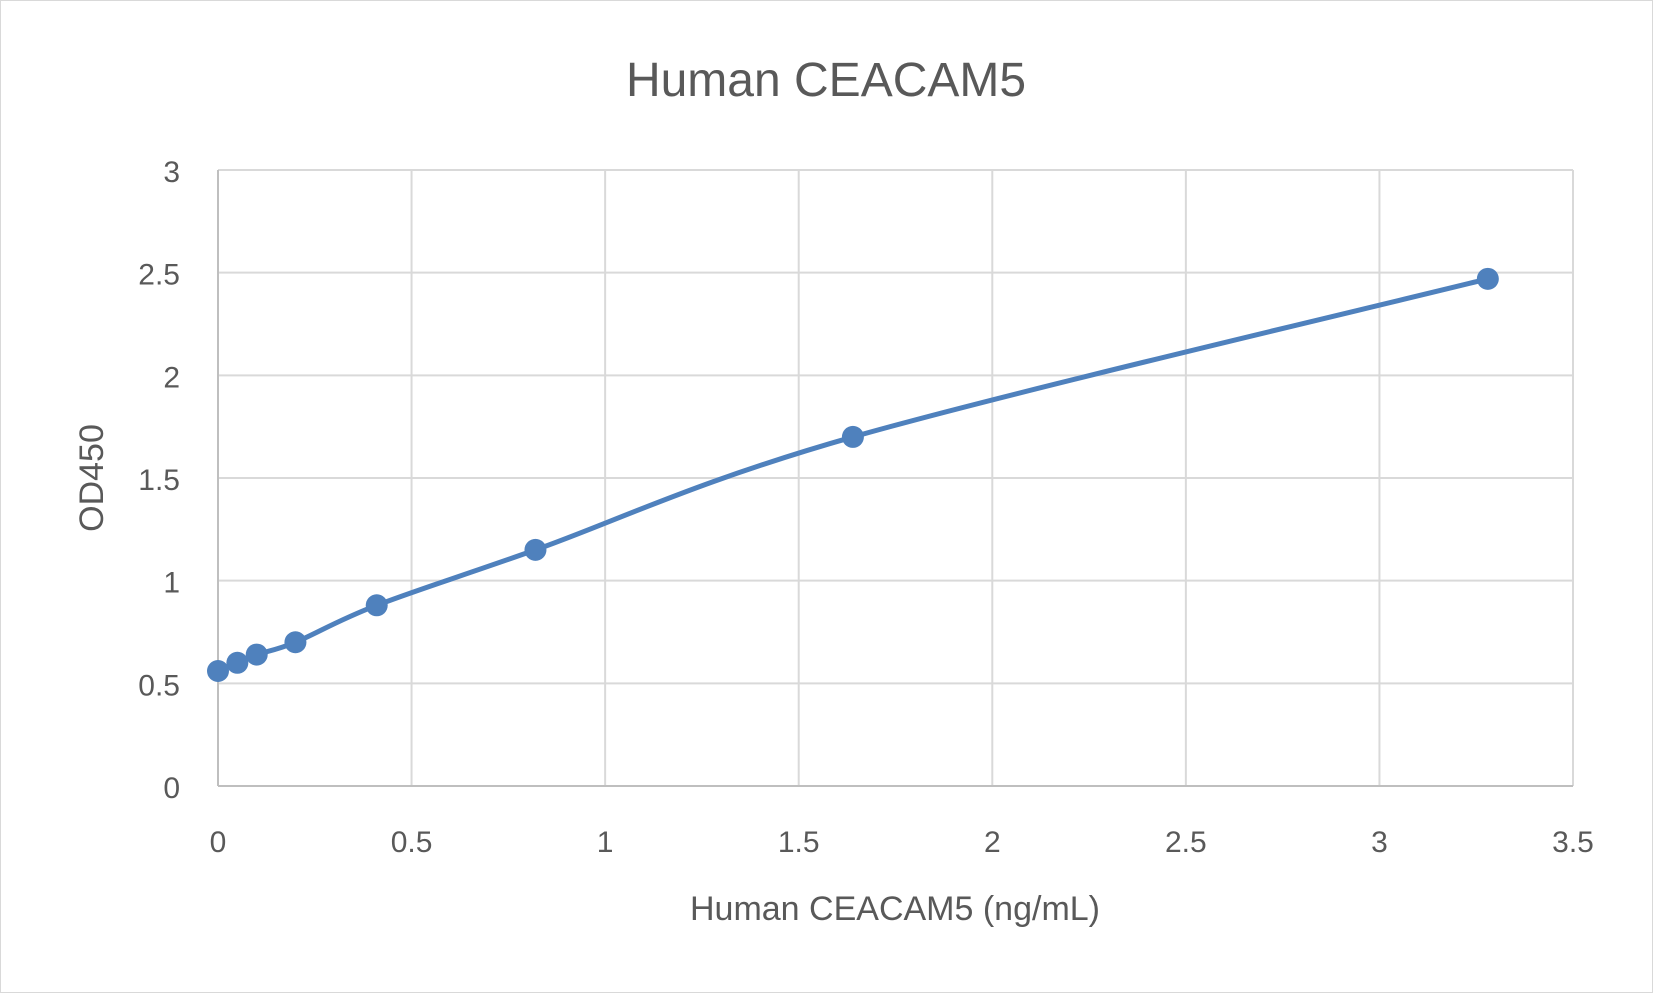  What do you see at coordinates (171, 788) in the screenshot?
I see `y-tick-label: 0` at bounding box center [171, 788].